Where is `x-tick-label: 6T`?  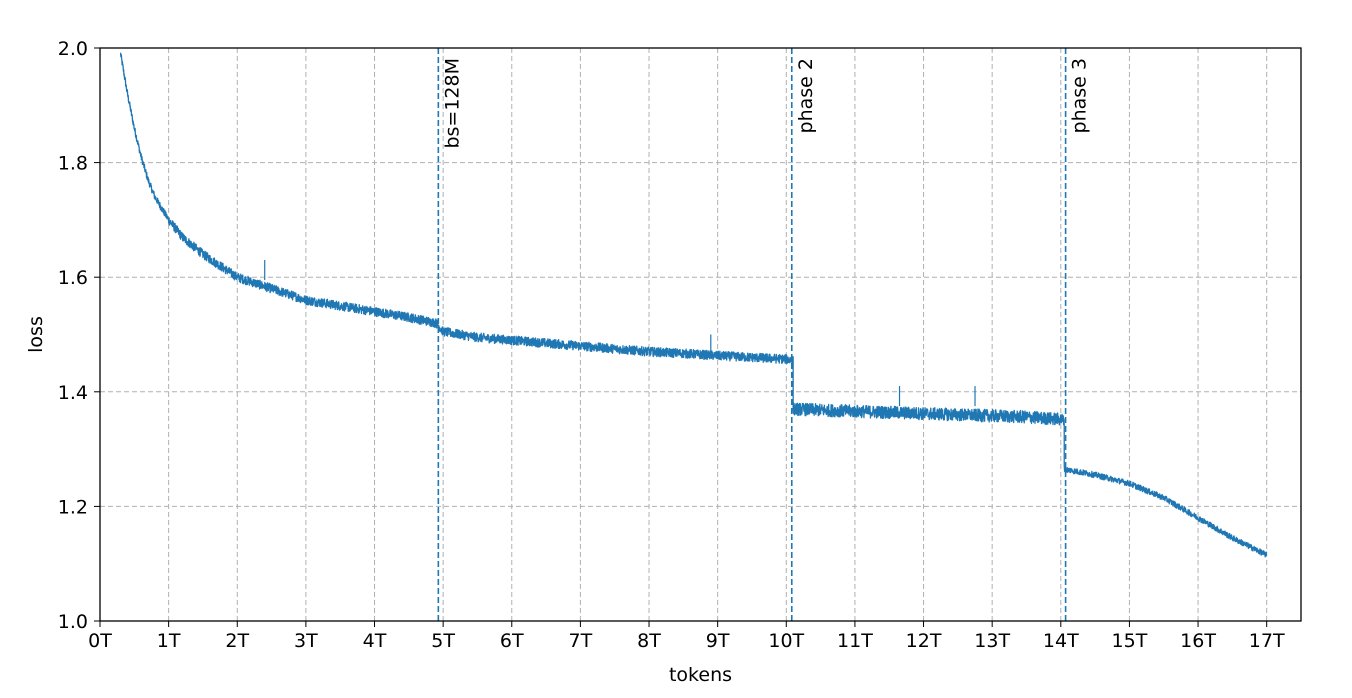 x-tick-label: 6T is located at coordinates (512, 641).